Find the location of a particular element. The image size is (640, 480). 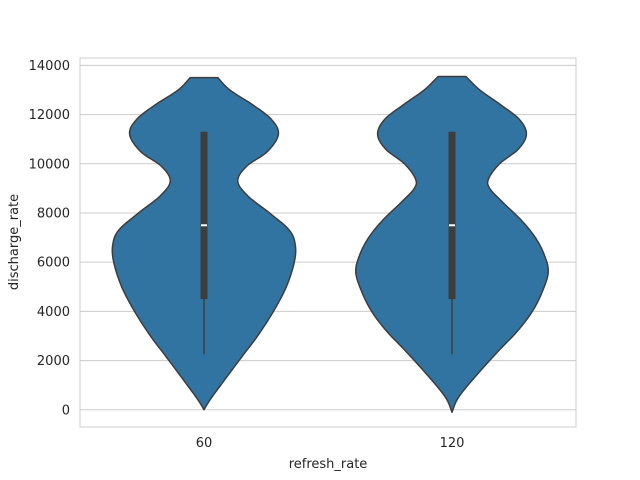

y-tick-label: 12000 is located at coordinates (49, 115).